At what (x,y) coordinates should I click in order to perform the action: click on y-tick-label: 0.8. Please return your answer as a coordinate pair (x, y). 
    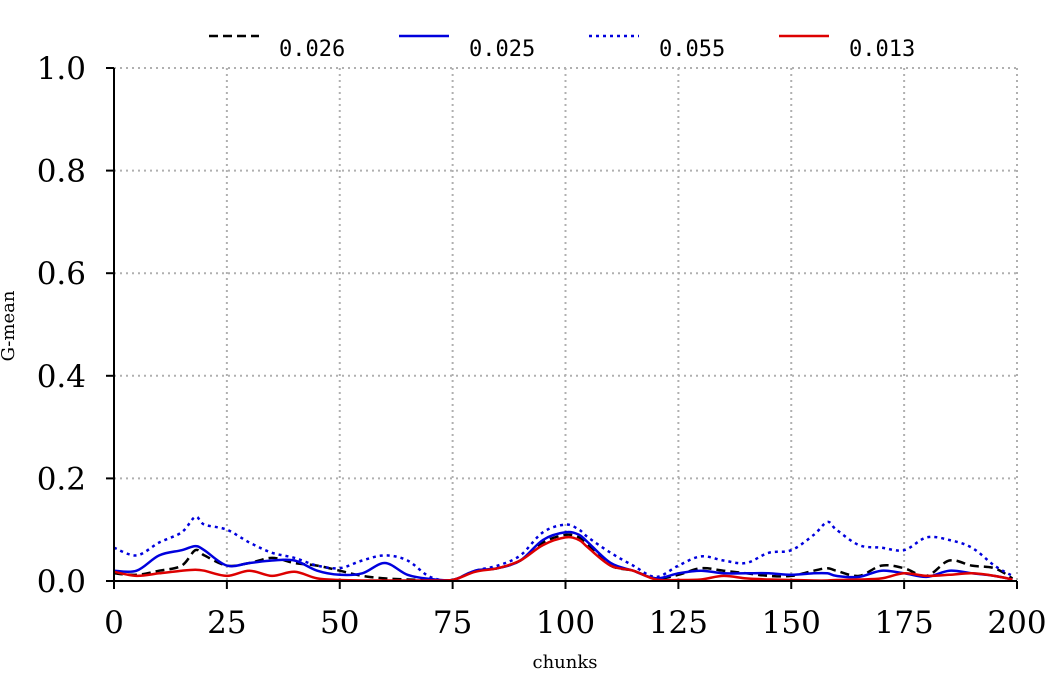
    Looking at the image, I should click on (61, 172).